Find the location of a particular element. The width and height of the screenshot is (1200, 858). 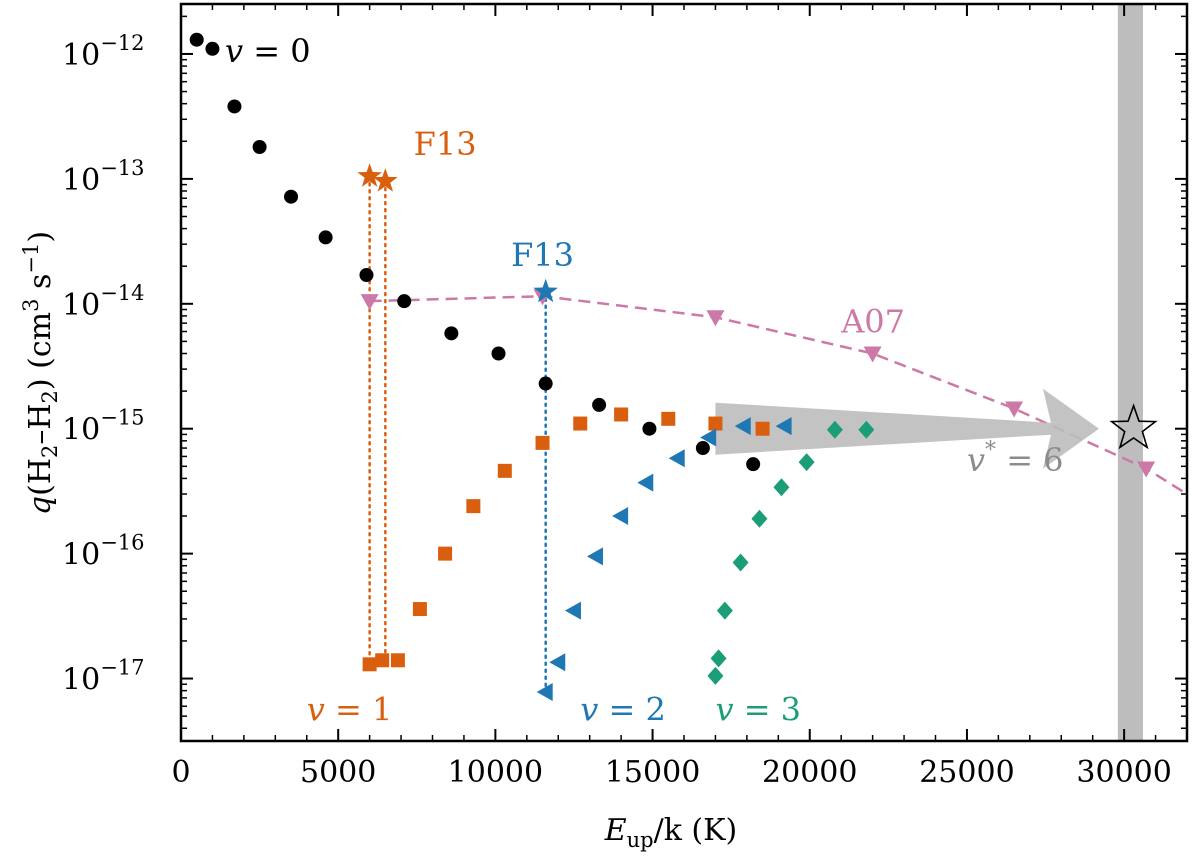

y-tick-label: 10−16 is located at coordinates (103, 552).